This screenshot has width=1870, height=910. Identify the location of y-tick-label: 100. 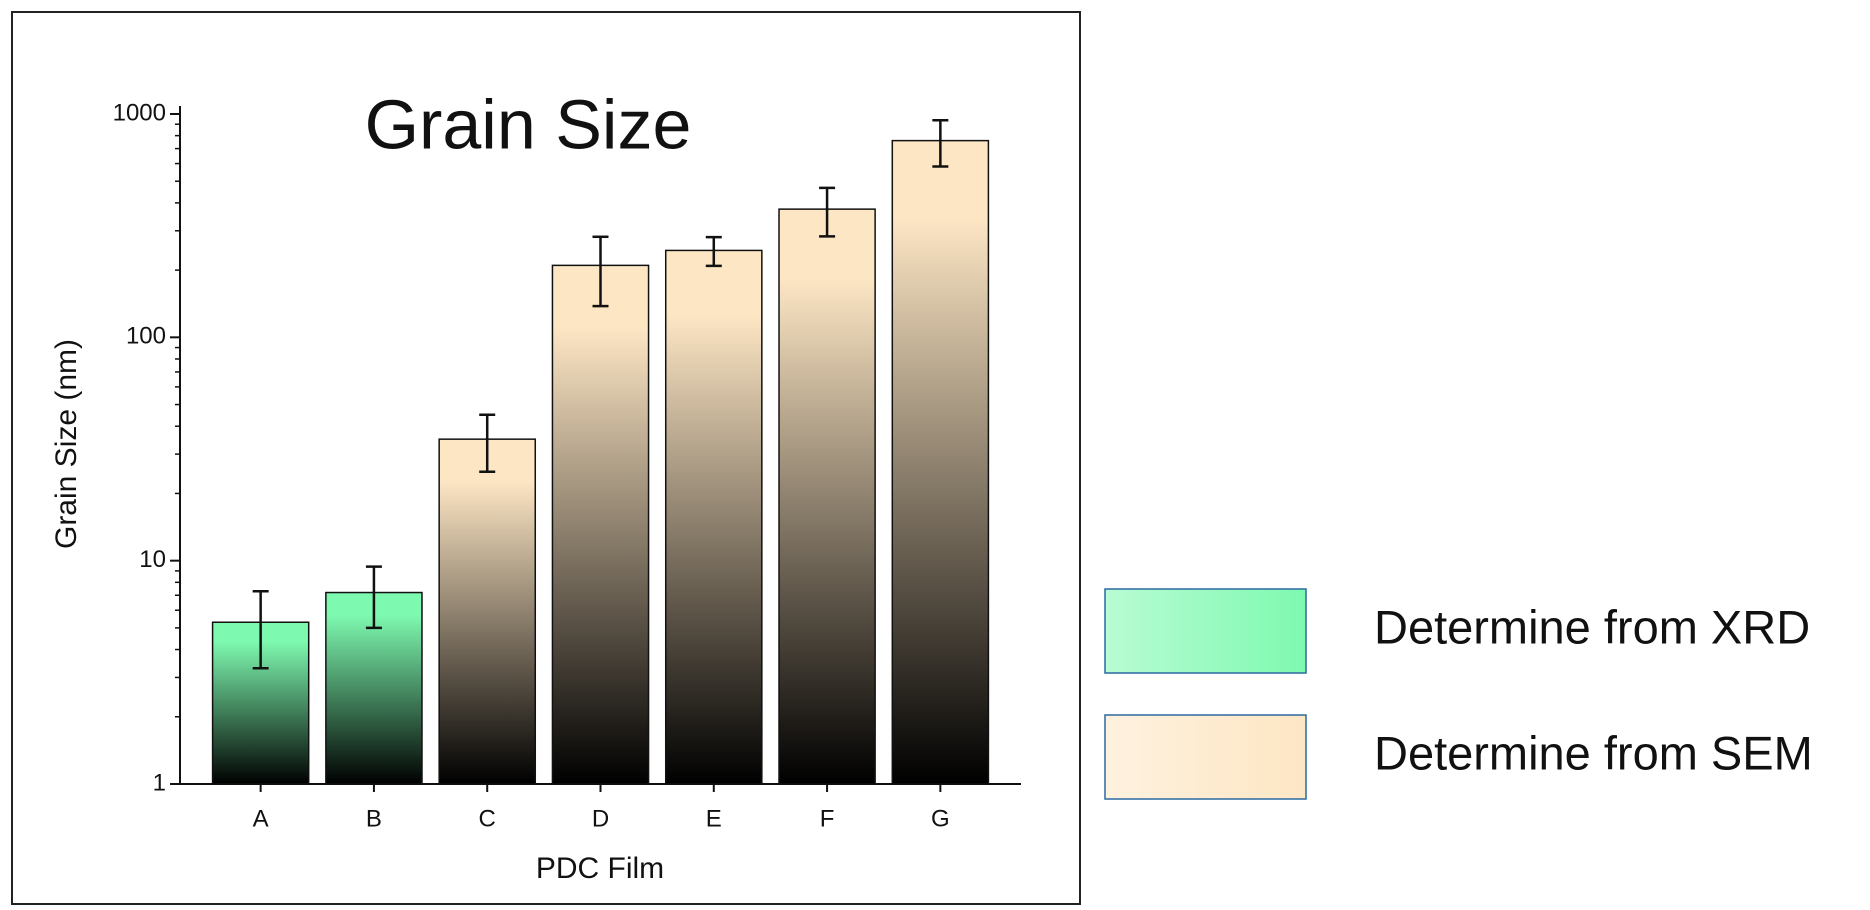
(146, 336).